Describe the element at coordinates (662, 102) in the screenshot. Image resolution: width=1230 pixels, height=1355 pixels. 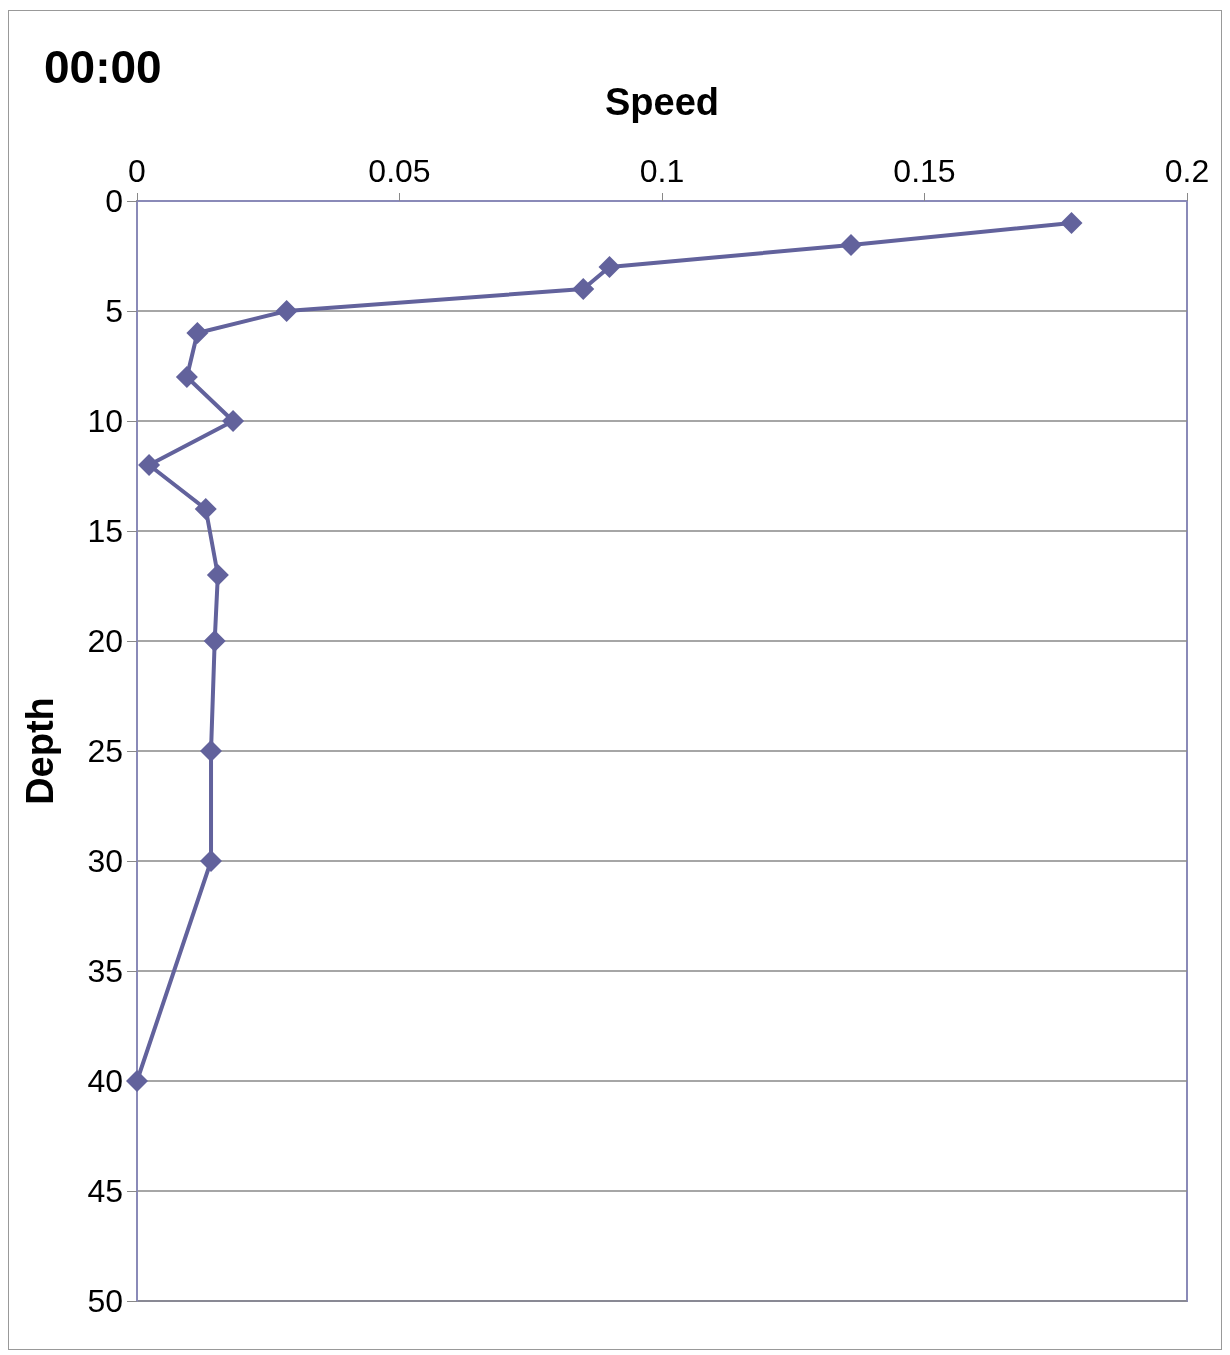
I see `x-axis-title: Speed` at that location.